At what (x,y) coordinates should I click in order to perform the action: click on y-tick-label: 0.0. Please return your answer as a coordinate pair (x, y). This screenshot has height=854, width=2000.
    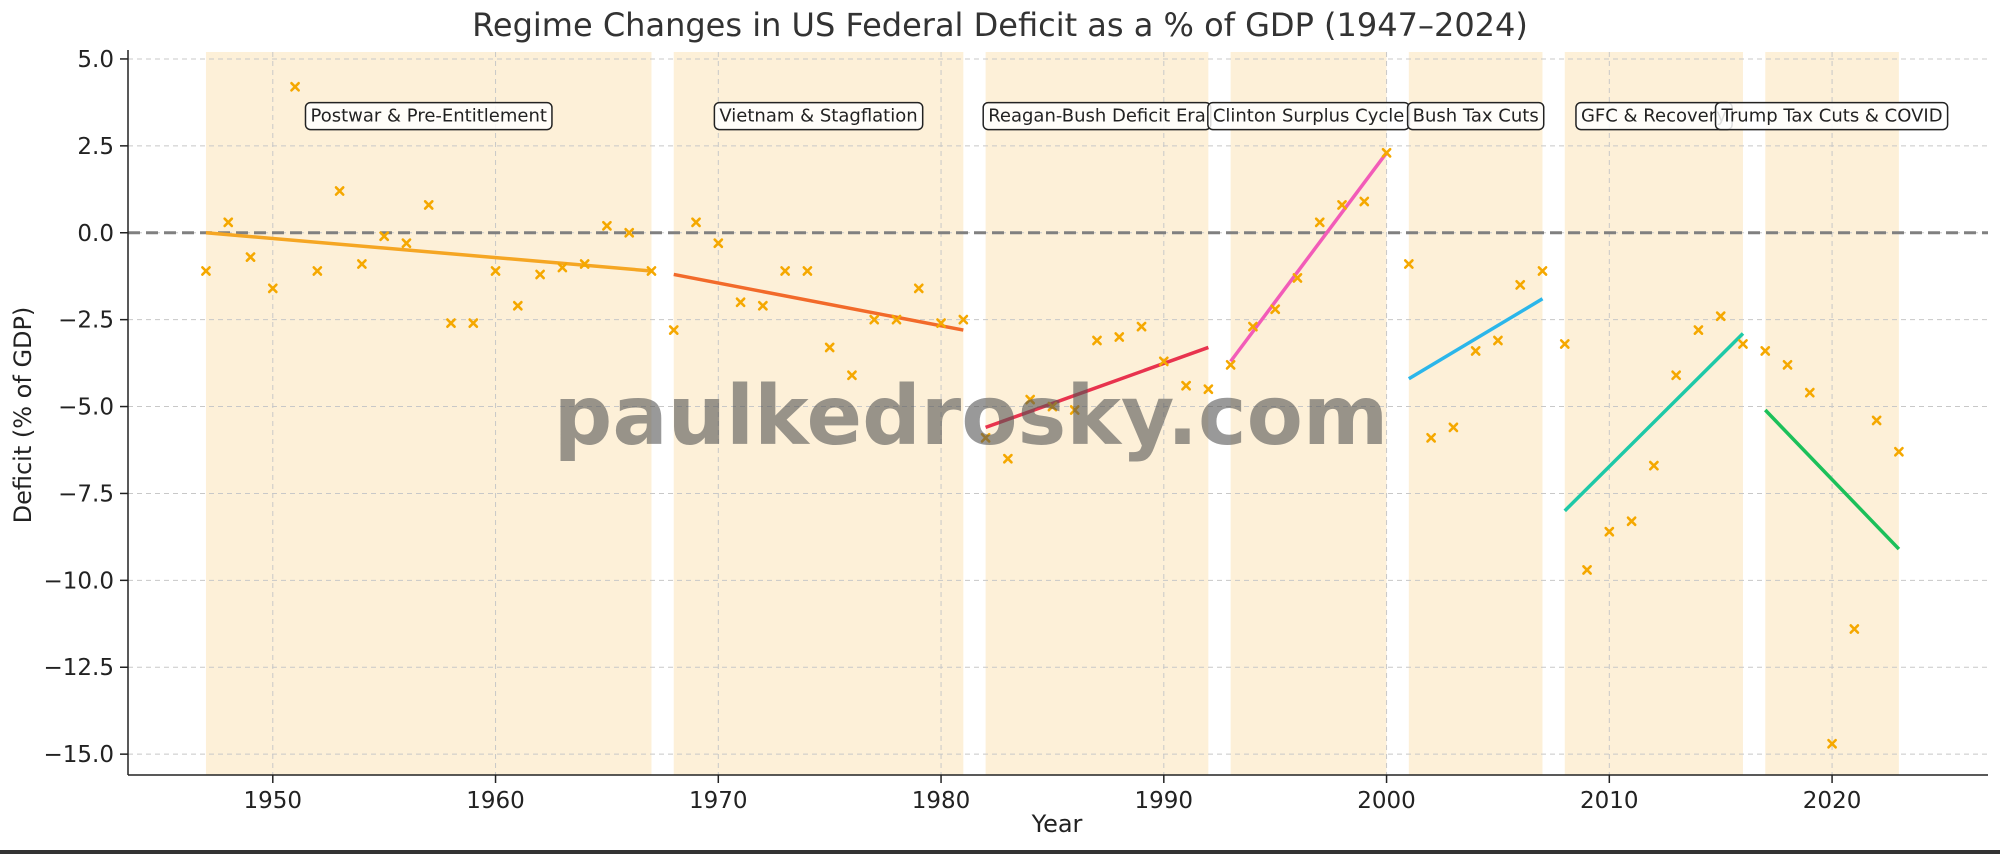
    Looking at the image, I should click on (95, 234).